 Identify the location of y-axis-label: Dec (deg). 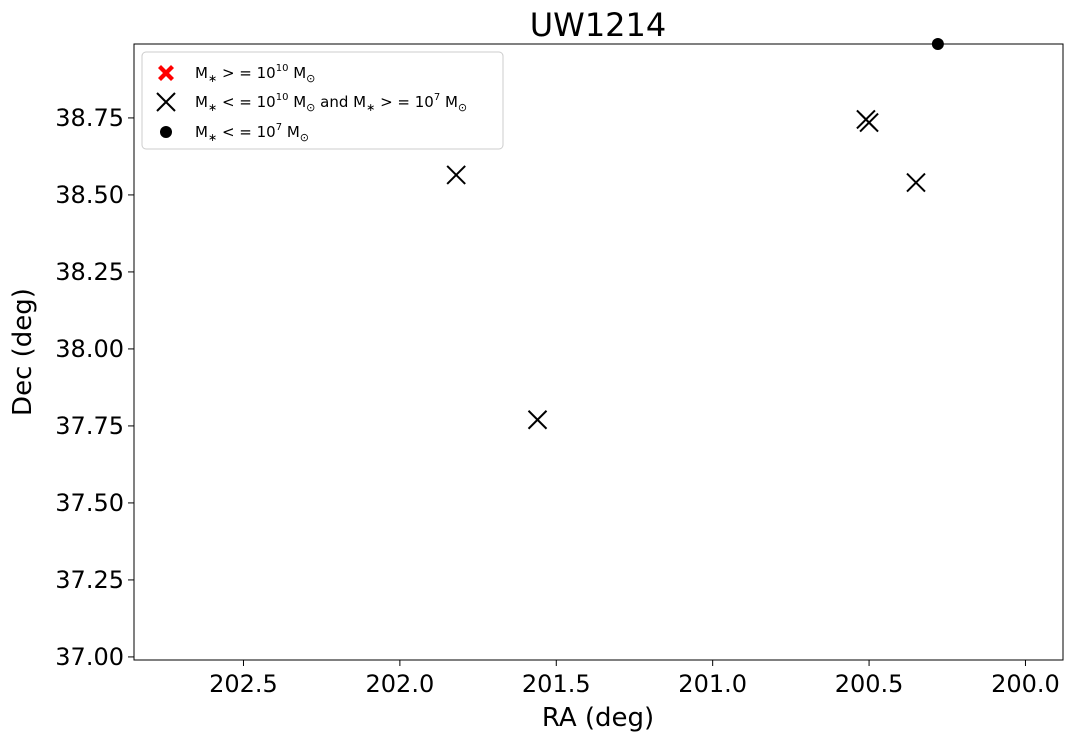
(23, 352).